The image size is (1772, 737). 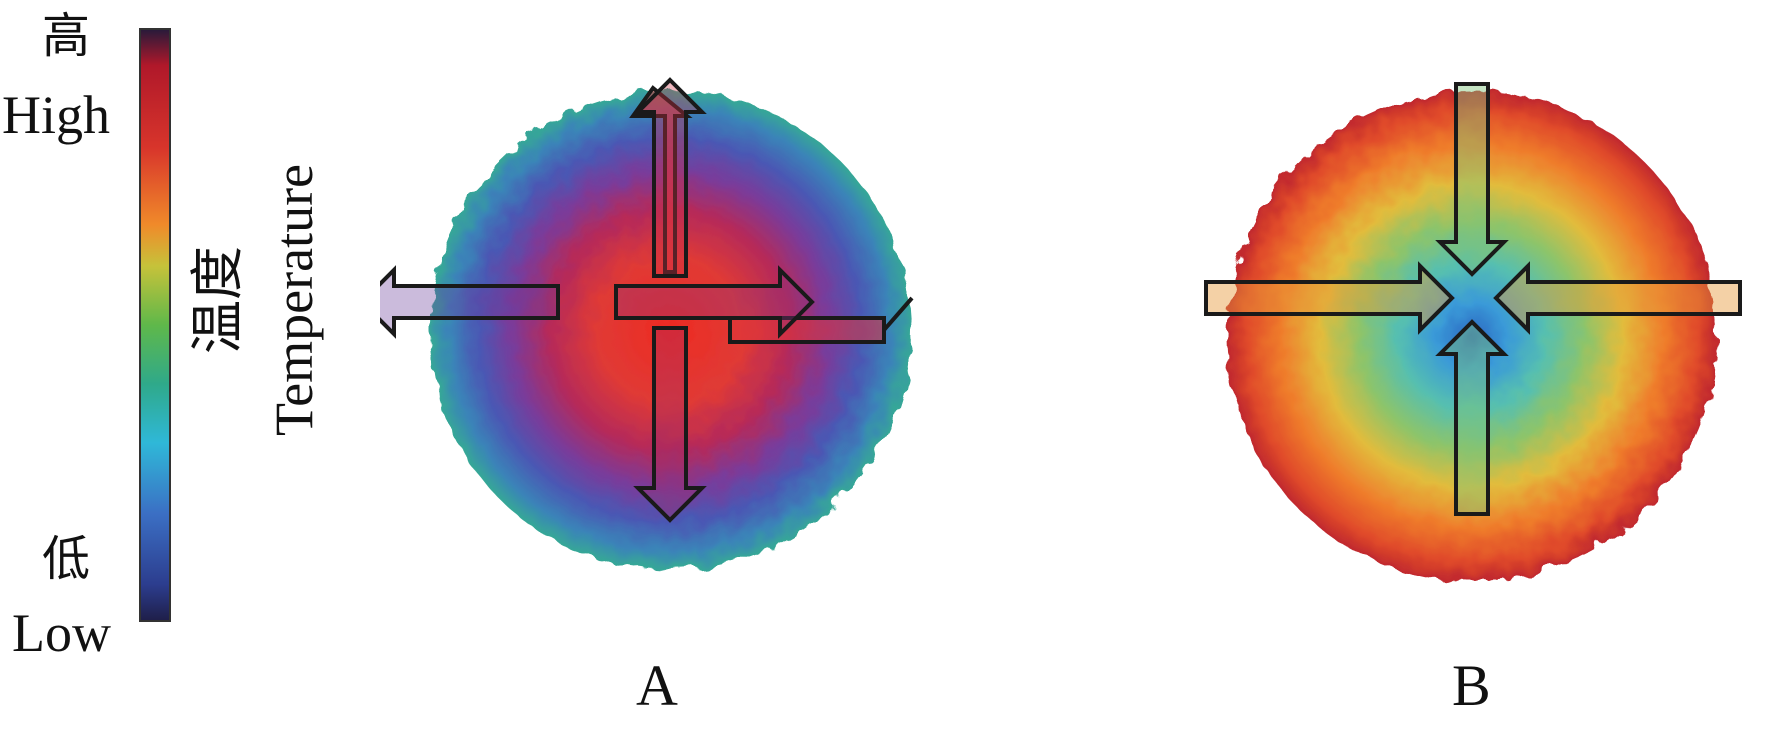 What do you see at coordinates (66, 36) in the screenshot?
I see `legend-high-cn: 高` at bounding box center [66, 36].